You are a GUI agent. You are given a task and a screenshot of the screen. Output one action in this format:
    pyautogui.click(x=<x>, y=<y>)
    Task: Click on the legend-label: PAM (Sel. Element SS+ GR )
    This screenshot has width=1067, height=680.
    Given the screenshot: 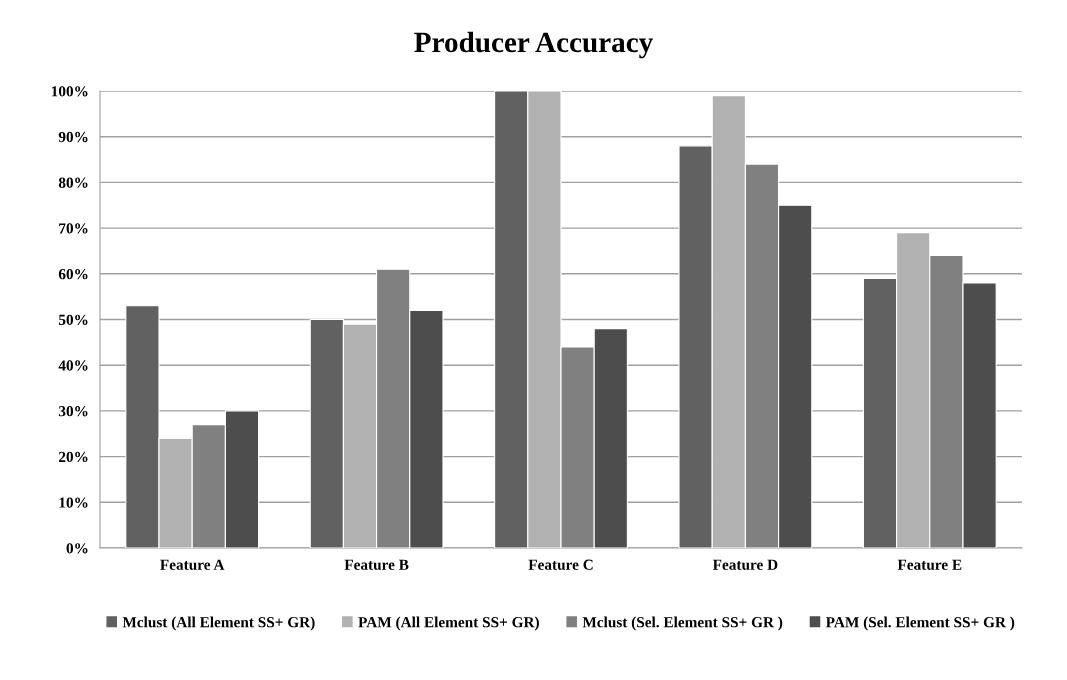 What is the action you would take?
    pyautogui.click(x=920, y=623)
    